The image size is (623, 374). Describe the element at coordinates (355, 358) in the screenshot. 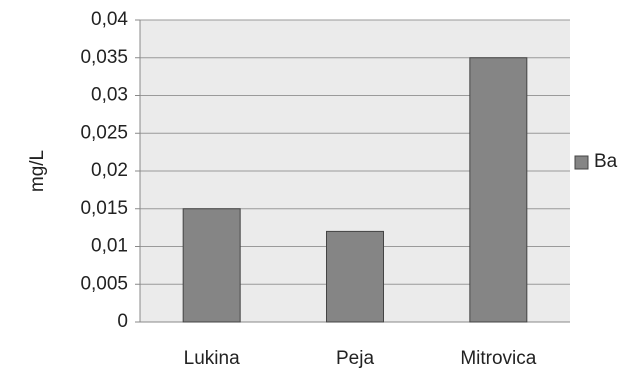

I see `x-tick-label: Peja` at that location.